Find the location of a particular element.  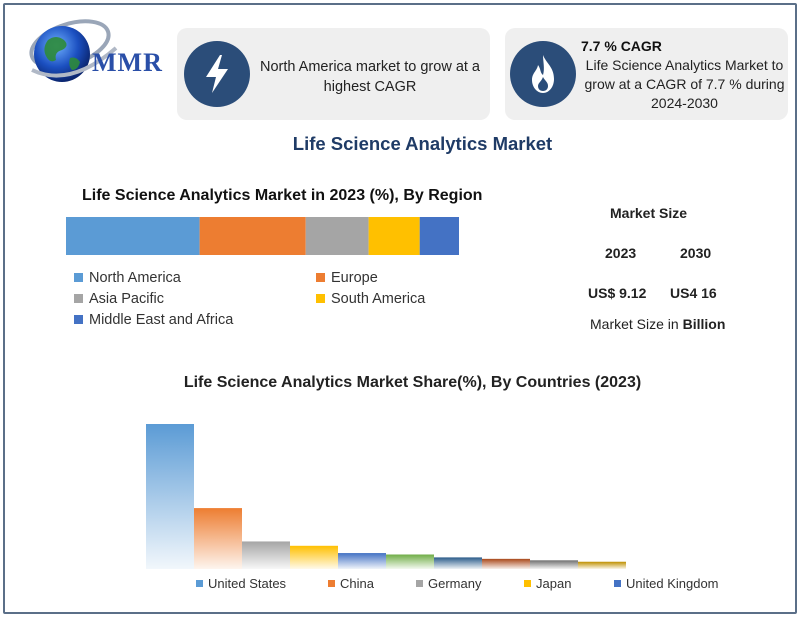

legend-europe: Europe is located at coordinates (347, 278).